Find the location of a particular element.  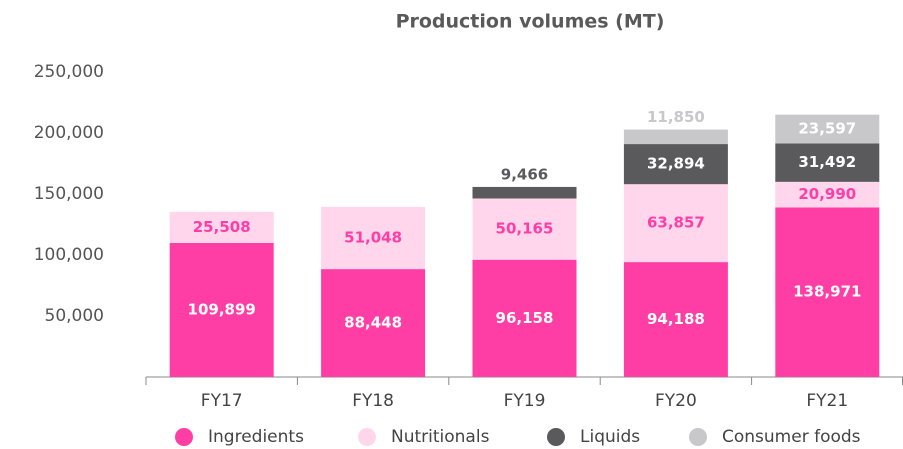

data-label: 32,894 is located at coordinates (676, 164).